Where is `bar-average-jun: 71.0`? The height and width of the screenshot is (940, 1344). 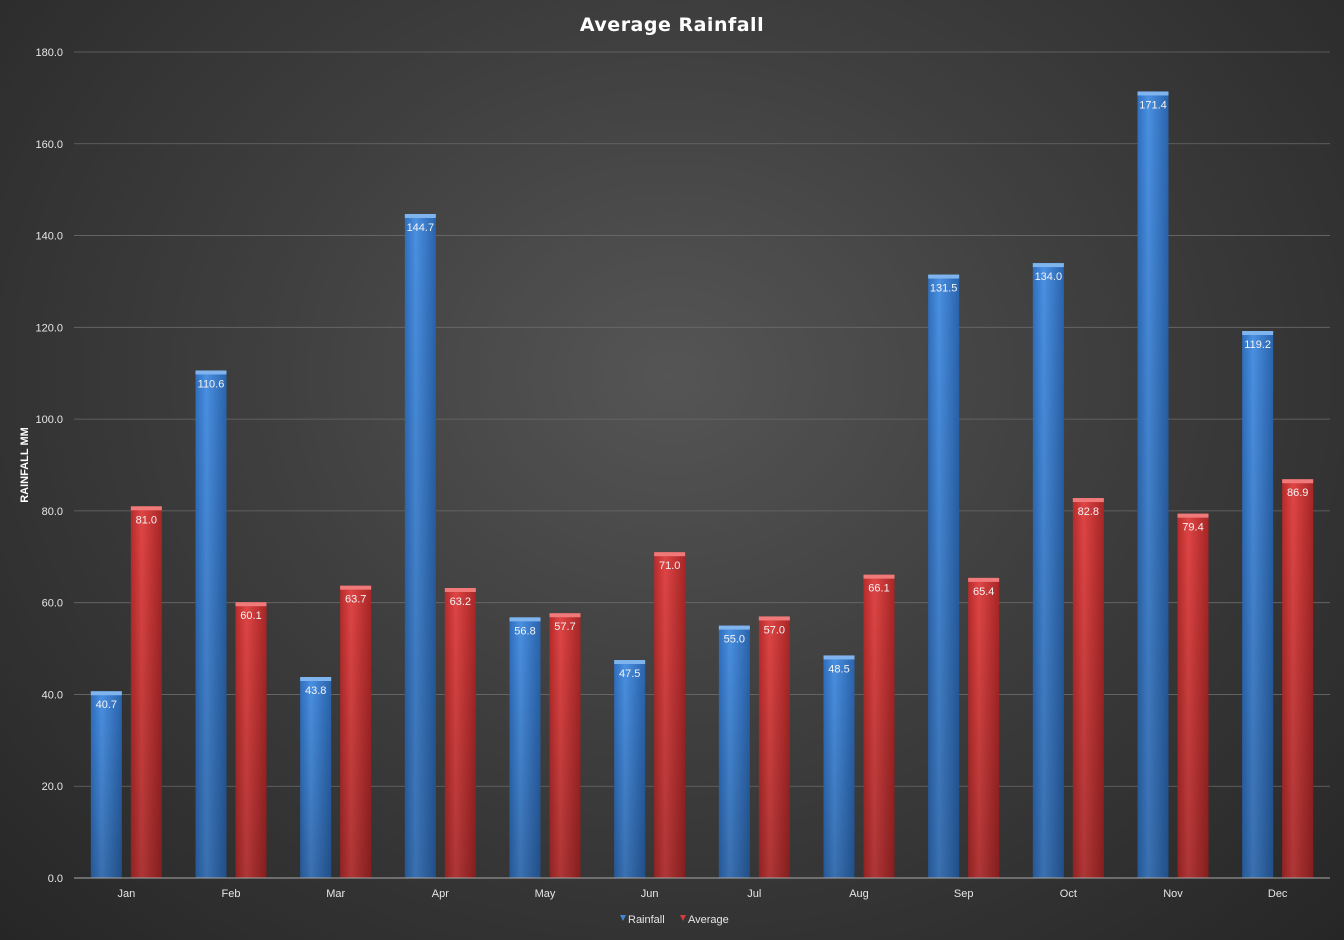
bar-average-jun: 71.0 is located at coordinates (670, 715).